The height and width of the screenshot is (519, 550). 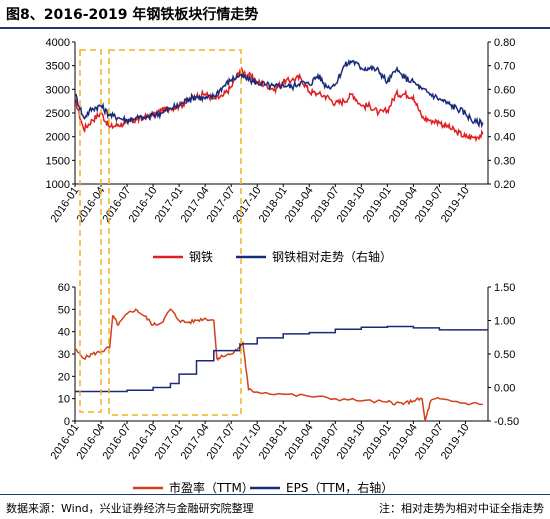 What do you see at coordinates (132, 15) in the screenshot?
I see `figure-title: 图8、2016-2019 年钢铁板块行情走势` at bounding box center [132, 15].